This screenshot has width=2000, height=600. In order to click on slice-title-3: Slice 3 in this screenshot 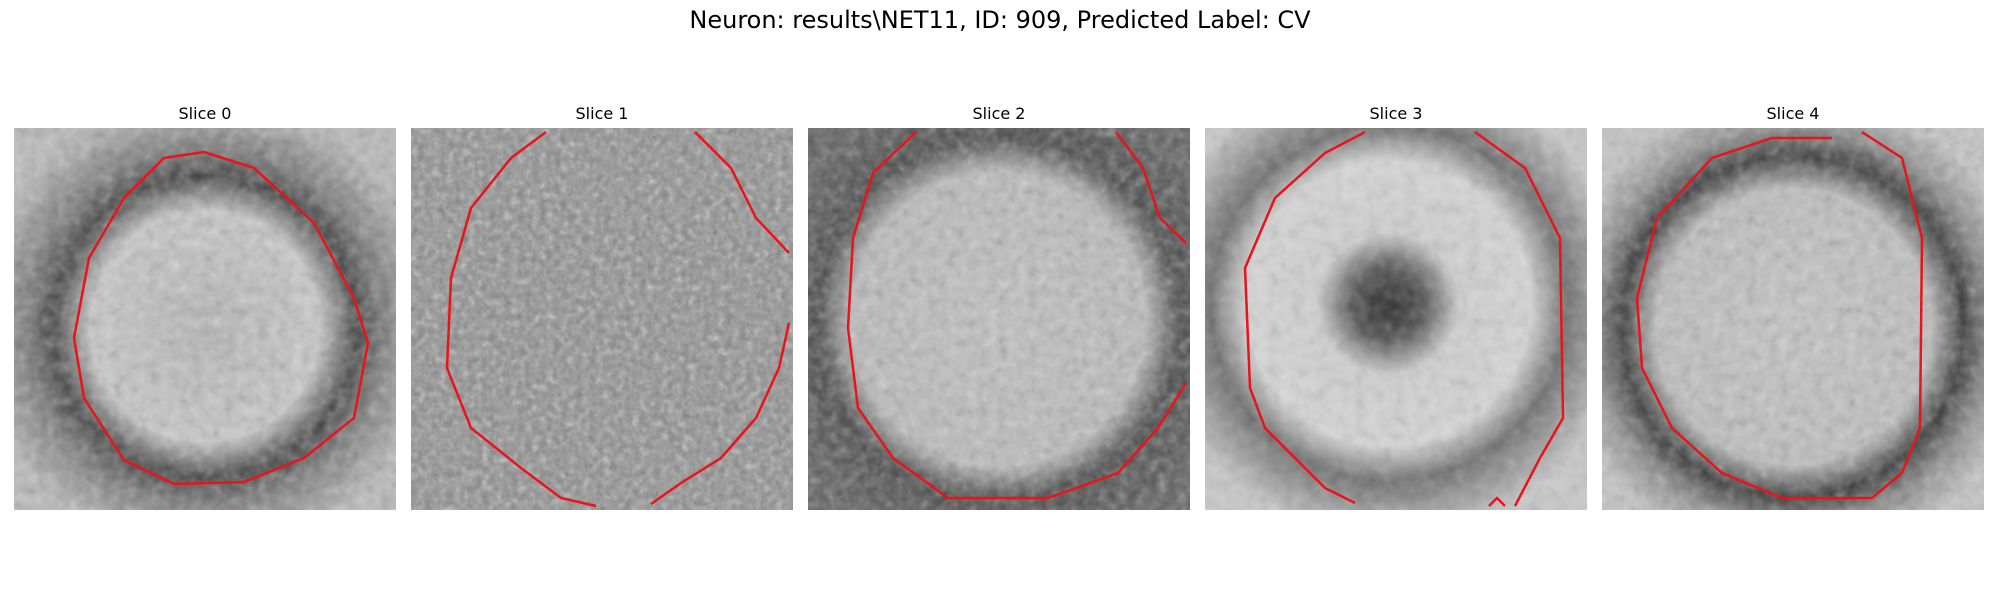, I will do `click(1396, 113)`.